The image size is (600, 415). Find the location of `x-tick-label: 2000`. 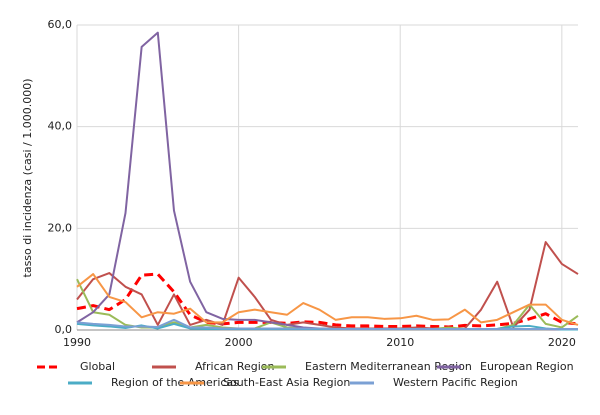

x-tick-label: 2000 is located at coordinates (239, 342).